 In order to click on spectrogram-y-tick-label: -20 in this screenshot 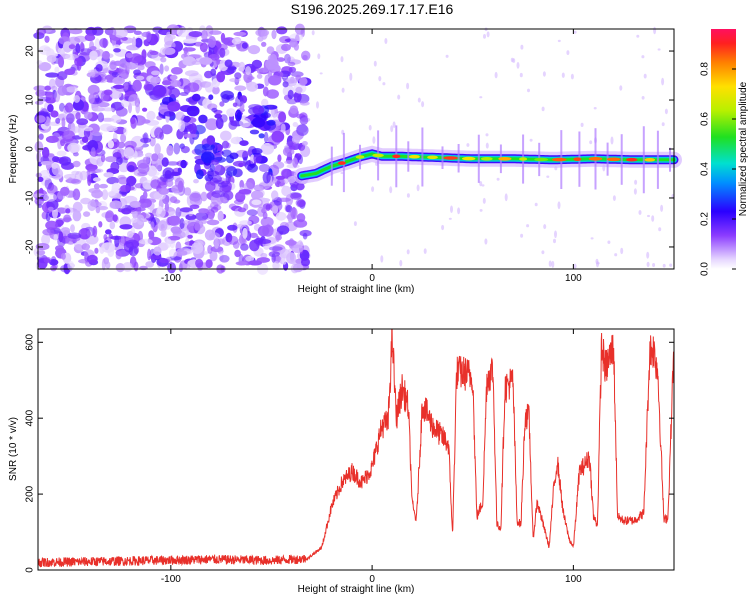, I will do `click(30, 246)`.